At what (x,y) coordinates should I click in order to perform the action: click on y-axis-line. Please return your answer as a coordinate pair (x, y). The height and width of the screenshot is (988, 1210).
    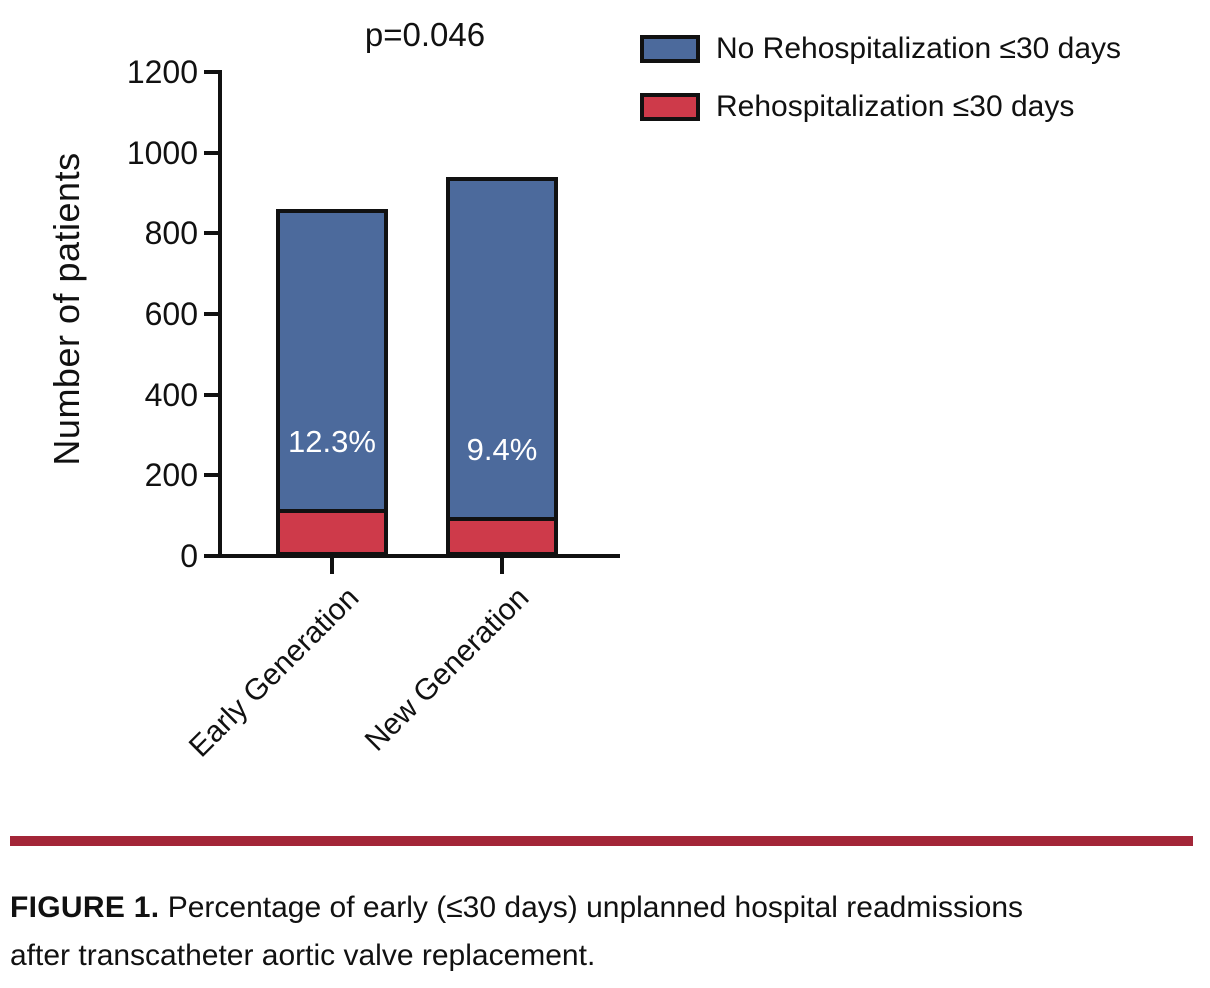
    Looking at the image, I should click on (220, 314).